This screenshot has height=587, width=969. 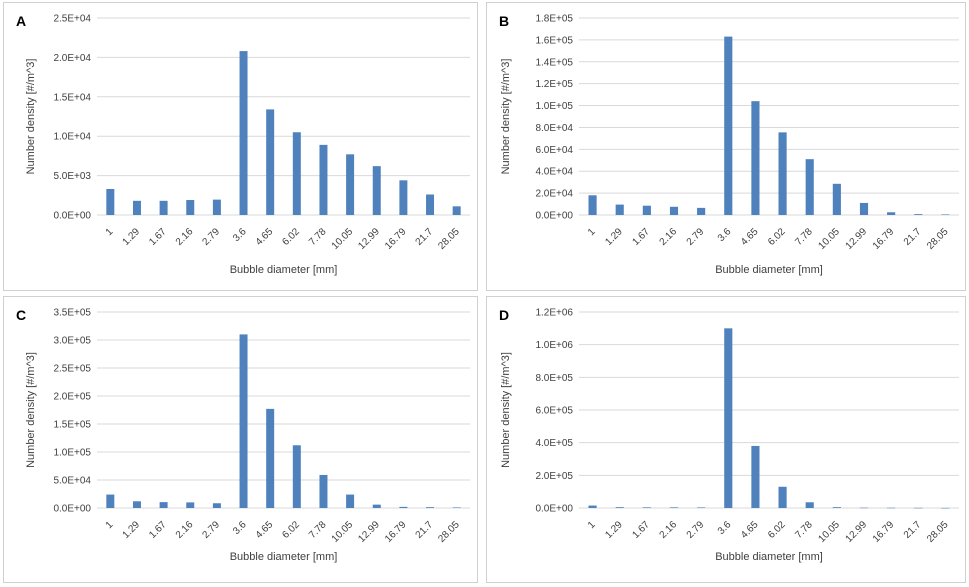 What do you see at coordinates (554, 40) in the screenshot?
I see `y-tick-label: 1.6E+05` at bounding box center [554, 40].